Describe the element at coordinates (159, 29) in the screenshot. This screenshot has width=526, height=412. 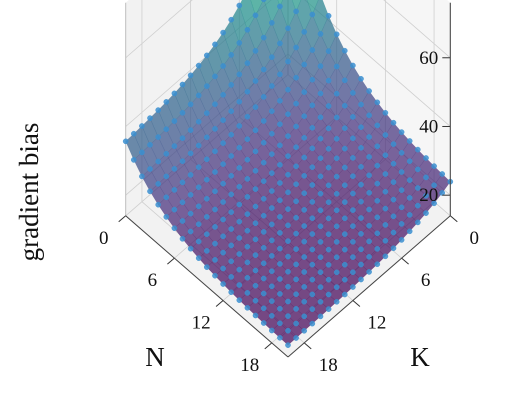
I see `grid-line-z-right` at that location.